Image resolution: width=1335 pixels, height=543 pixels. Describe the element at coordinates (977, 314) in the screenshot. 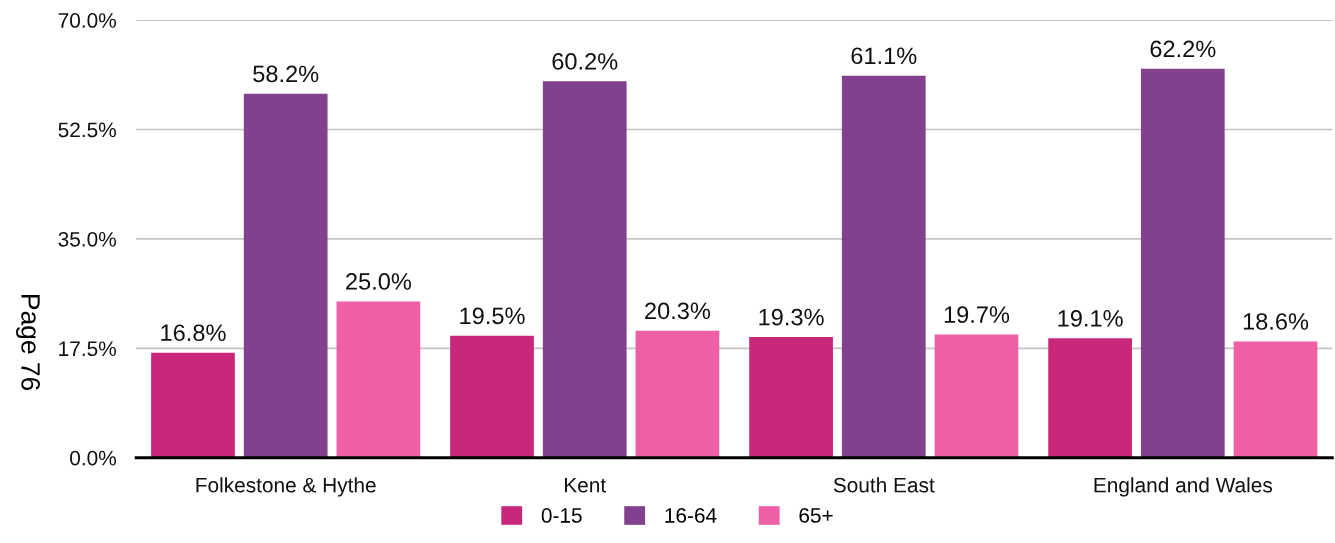

I see `data-label: 19.7%` at that location.